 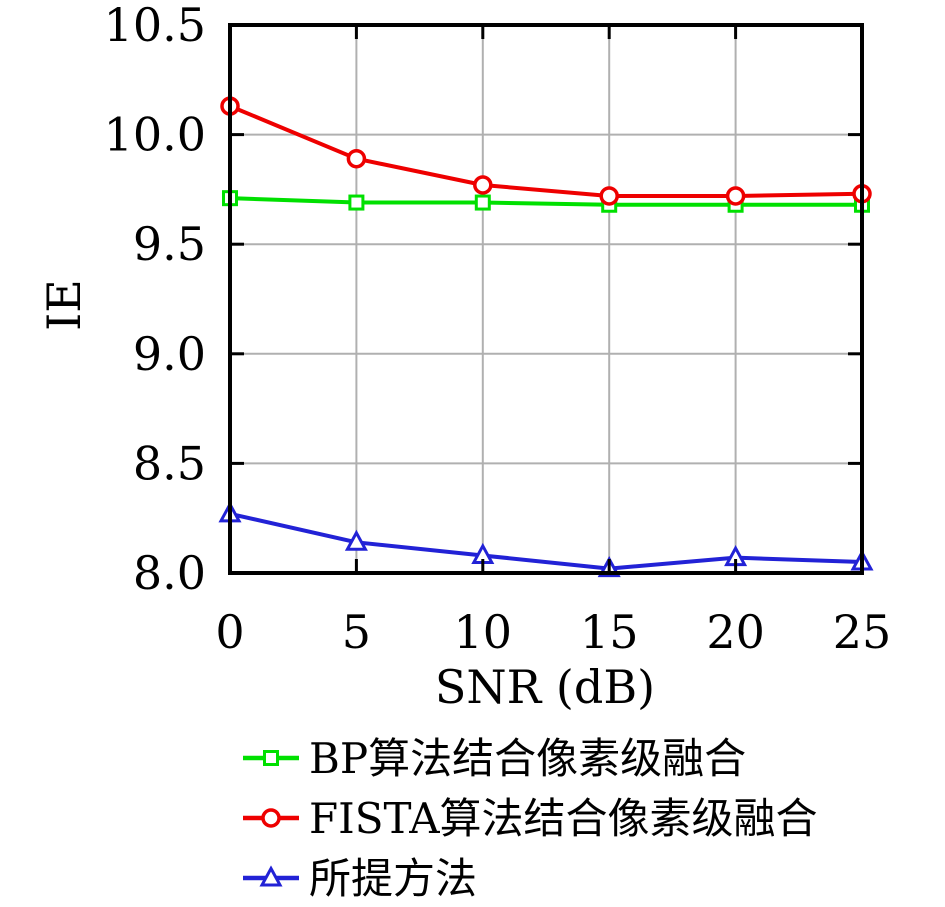 I want to click on y-axis-label: IE, so click(x=64, y=305).